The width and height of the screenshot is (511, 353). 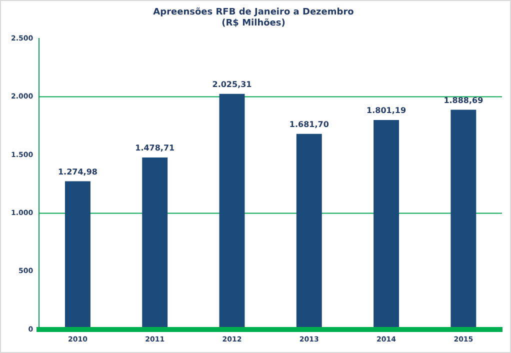 I want to click on data-label: 1.274,98, so click(x=78, y=171).